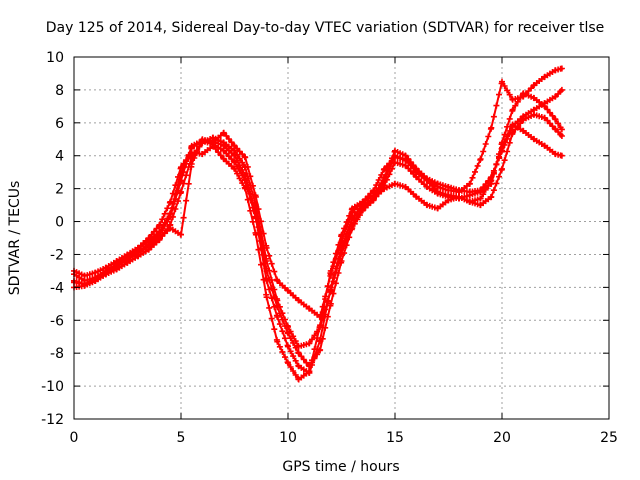  I want to click on y-tick-label: -4, so click(57, 288).